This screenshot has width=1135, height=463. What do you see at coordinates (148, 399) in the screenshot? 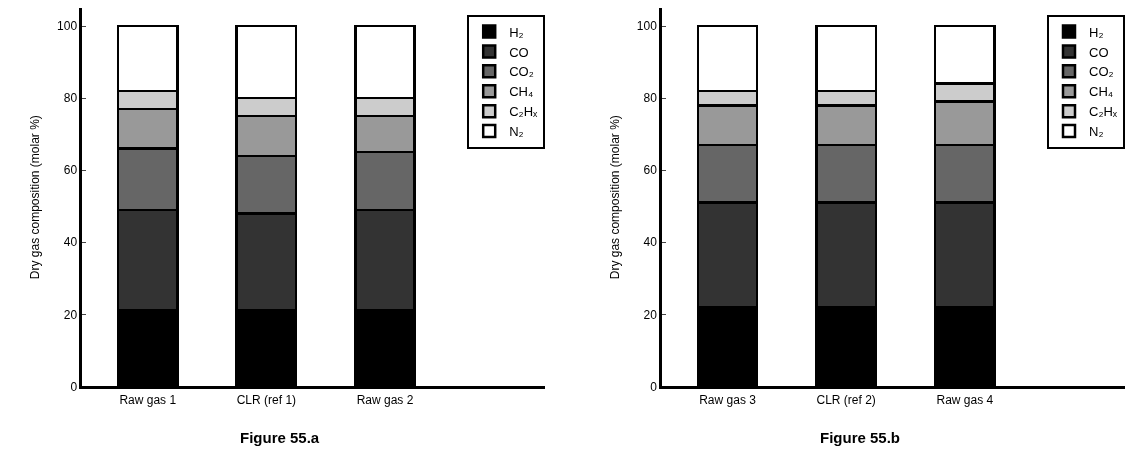
I see `x-tick-label: Raw gas 1` at bounding box center [148, 399].